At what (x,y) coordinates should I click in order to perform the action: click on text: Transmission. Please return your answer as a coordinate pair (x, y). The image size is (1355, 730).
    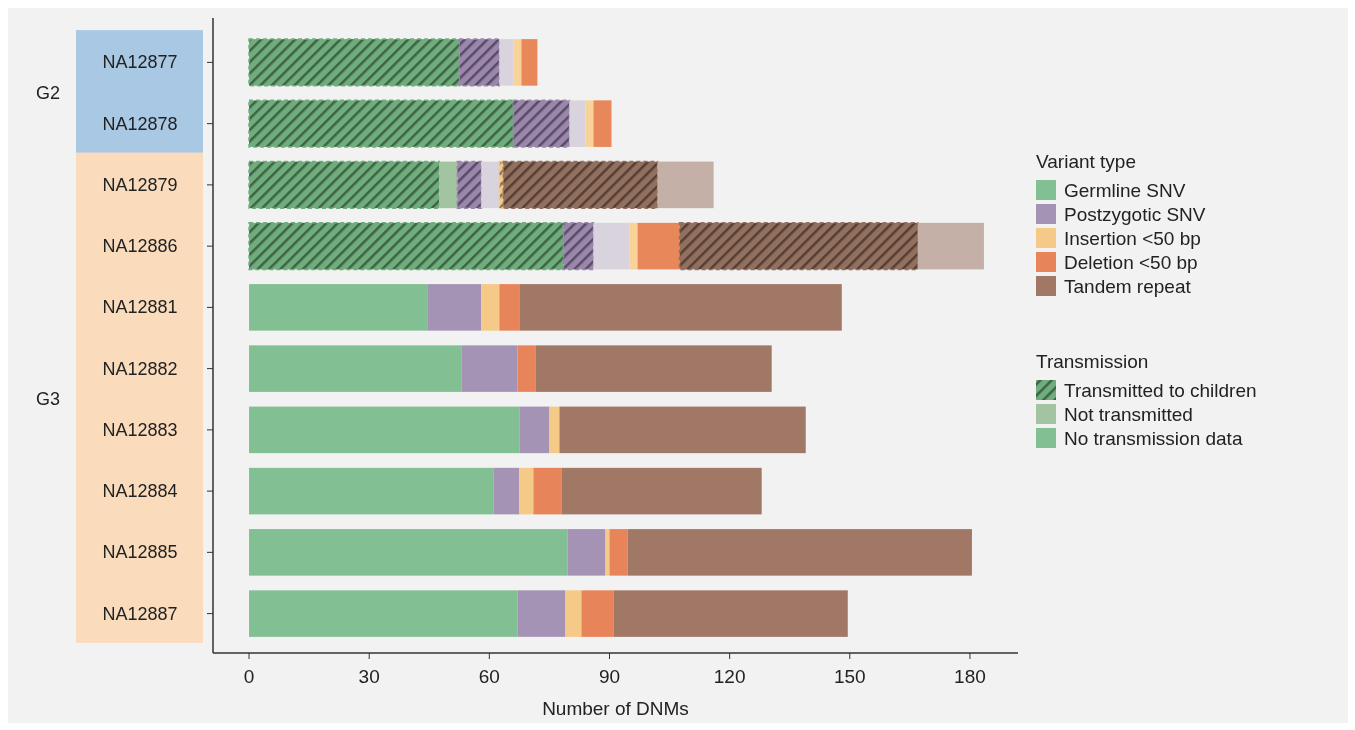
    Looking at the image, I should click on (1092, 361).